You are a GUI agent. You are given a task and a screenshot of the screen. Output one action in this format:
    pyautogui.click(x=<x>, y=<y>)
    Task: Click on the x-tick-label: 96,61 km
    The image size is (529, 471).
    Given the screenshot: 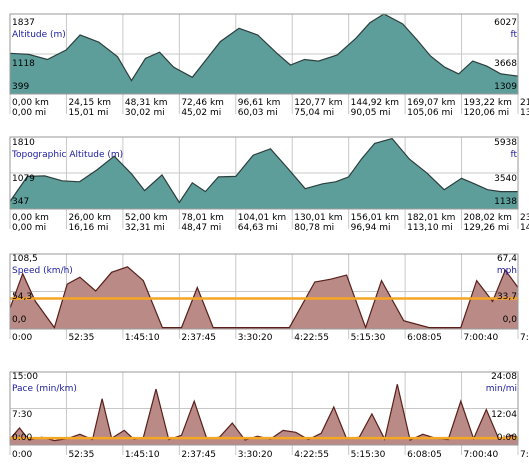 What is the action you would take?
    pyautogui.click(x=259, y=103)
    